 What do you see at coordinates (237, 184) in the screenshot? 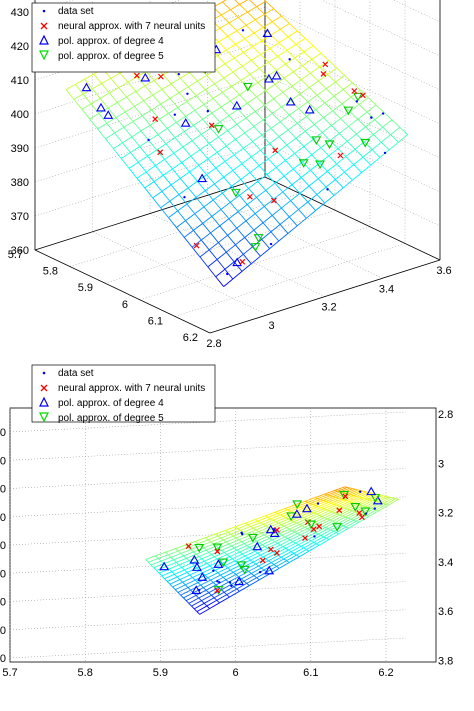
I see `gridline` at bounding box center [237, 184].